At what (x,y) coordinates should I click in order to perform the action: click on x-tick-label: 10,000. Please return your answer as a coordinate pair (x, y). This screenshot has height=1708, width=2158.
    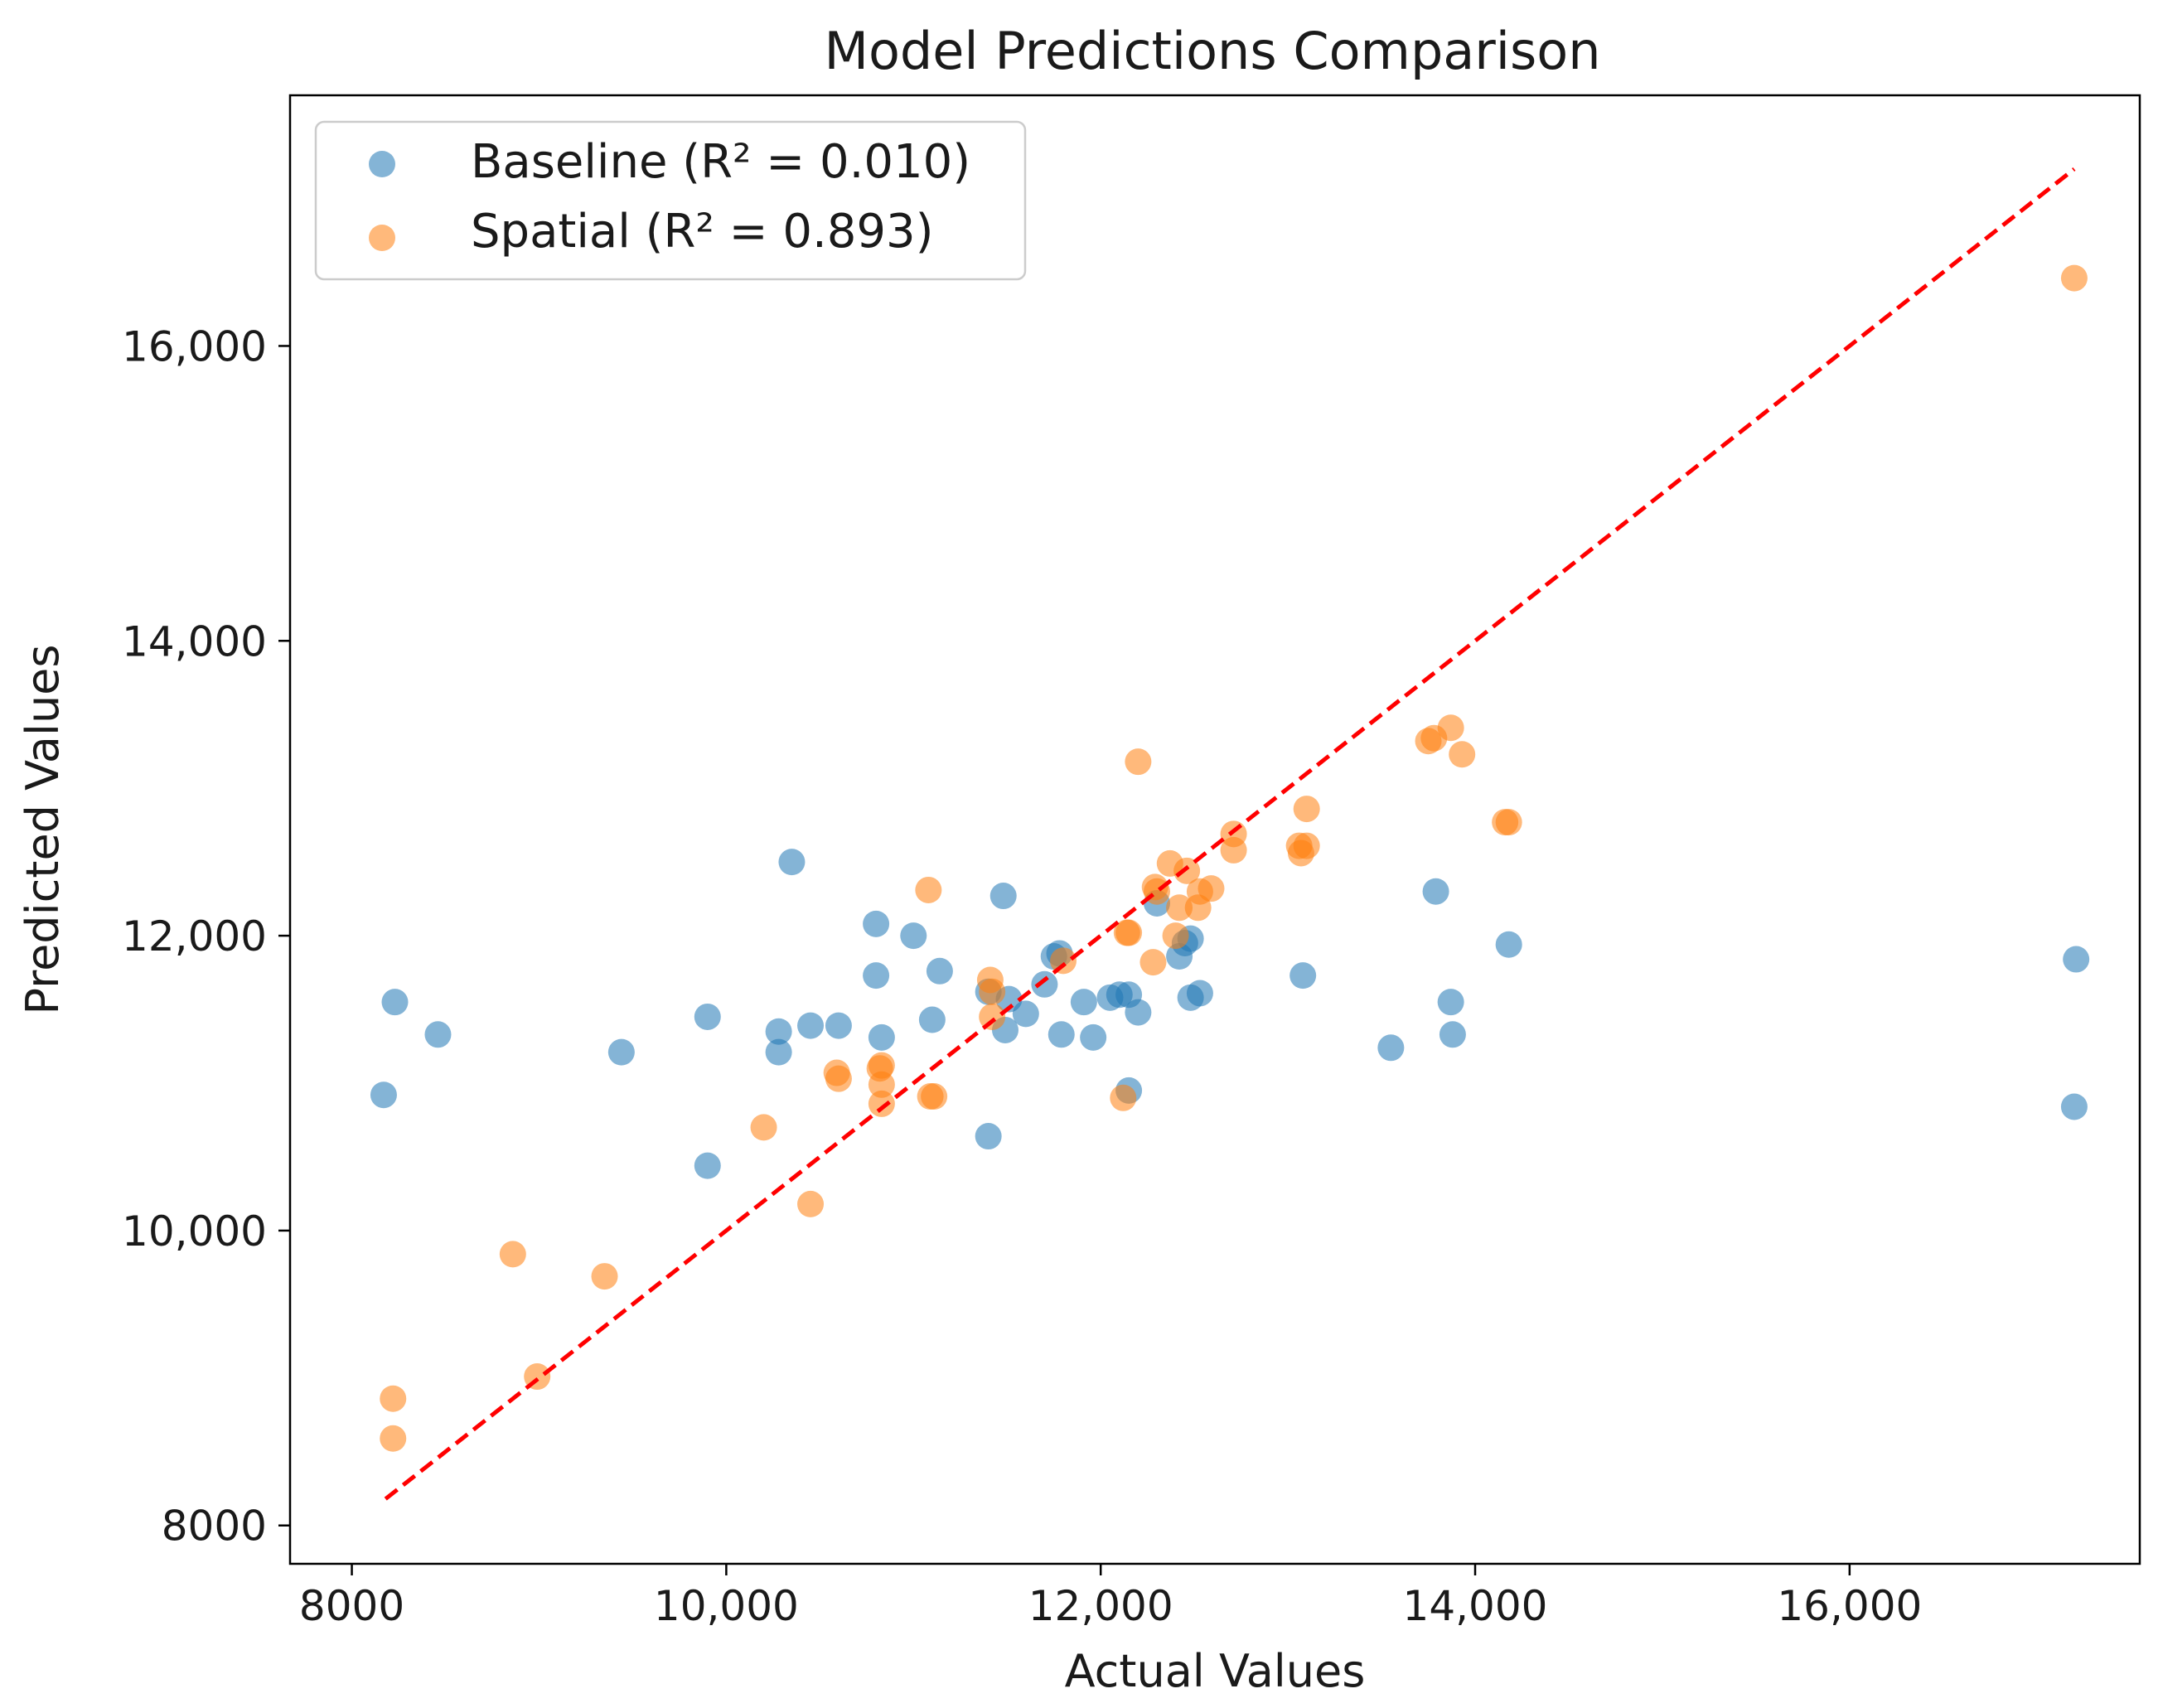
    Looking at the image, I should click on (726, 1606).